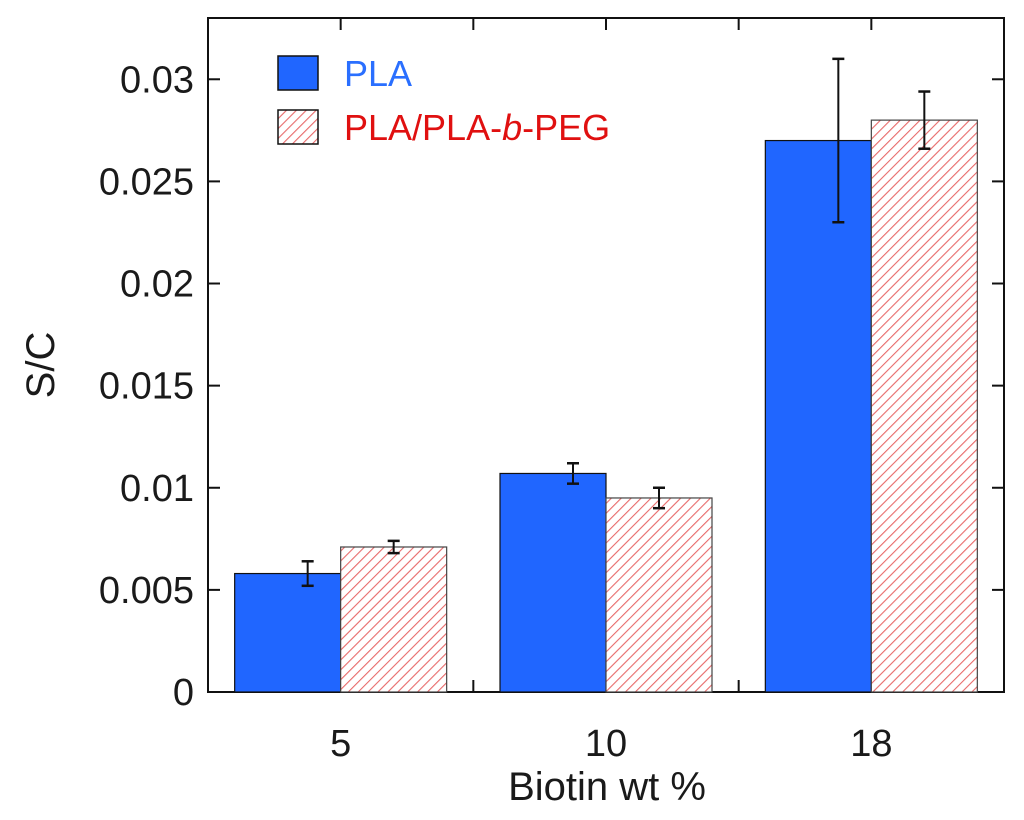 Image resolution: width=1024 pixels, height=820 pixels. Describe the element at coordinates (477, 127) in the screenshot. I see `legend-label-pla-peg: PLA/PLA-b-PEG` at that location.